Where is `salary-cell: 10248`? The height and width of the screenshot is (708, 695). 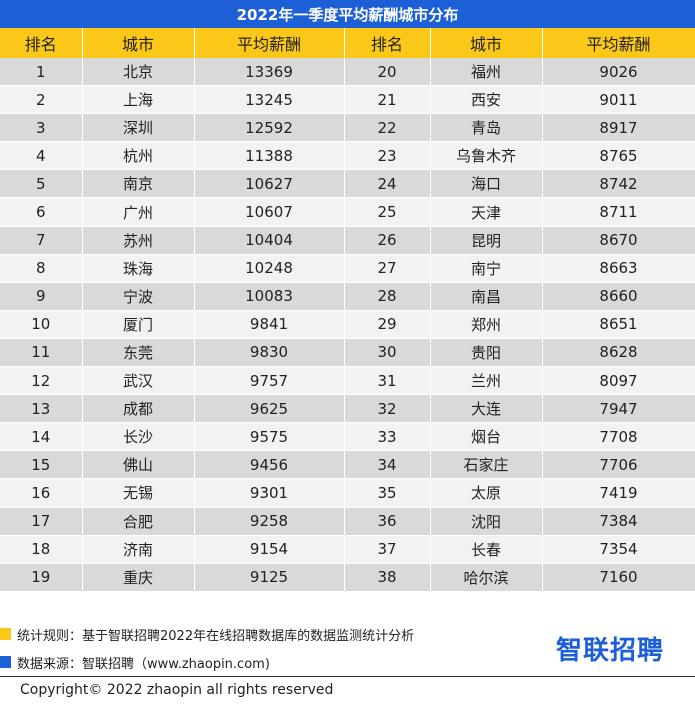 salary-cell: 10248 is located at coordinates (269, 268).